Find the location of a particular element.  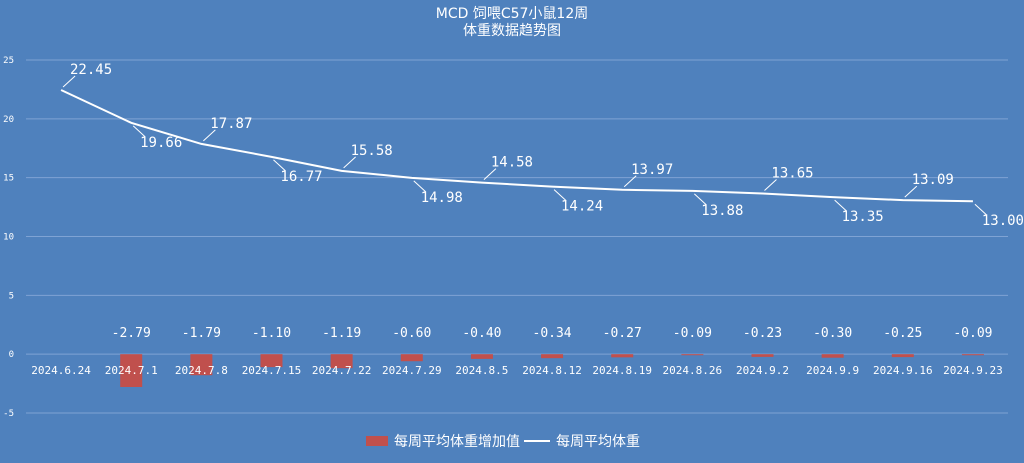

x-tick-label: 2024.7.8 is located at coordinates (201, 370).